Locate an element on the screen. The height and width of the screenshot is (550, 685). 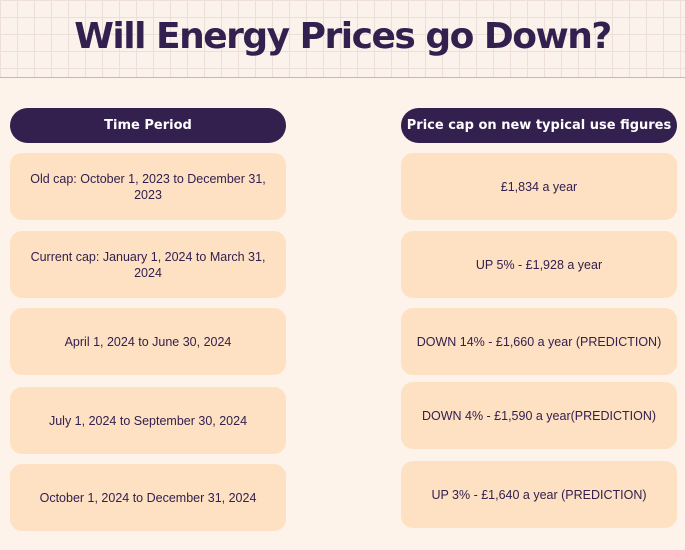
price-cap-cell: £1,834 a year is located at coordinates (539, 186).